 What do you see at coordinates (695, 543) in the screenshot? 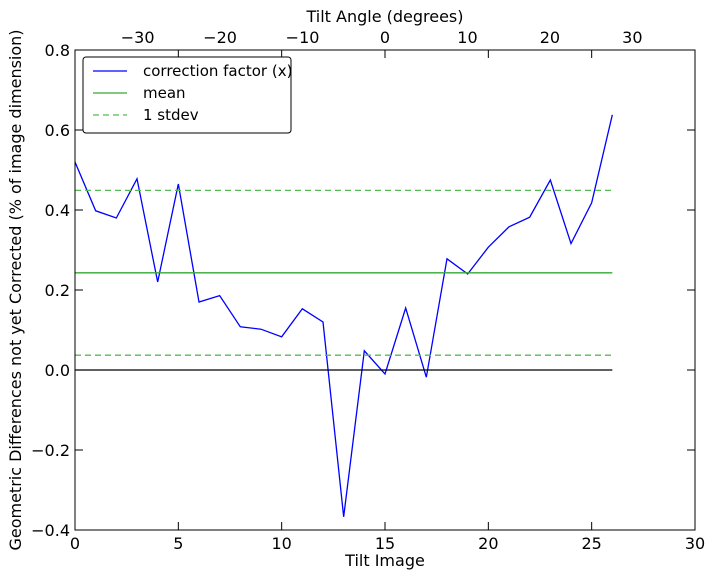
I see `x-tick-label: 30` at bounding box center [695, 543].